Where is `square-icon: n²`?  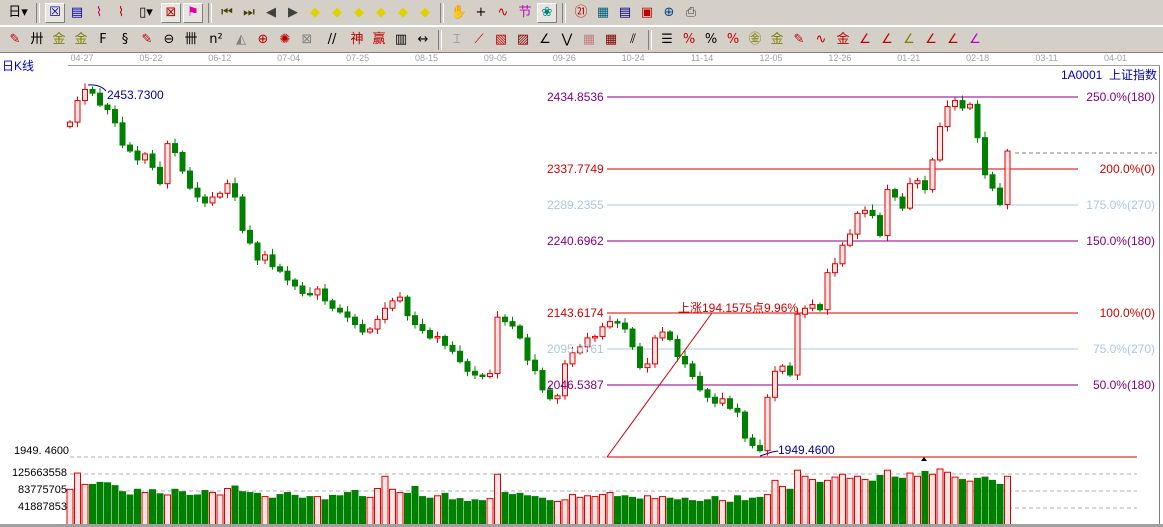 square-icon: n² is located at coordinates (216, 39).